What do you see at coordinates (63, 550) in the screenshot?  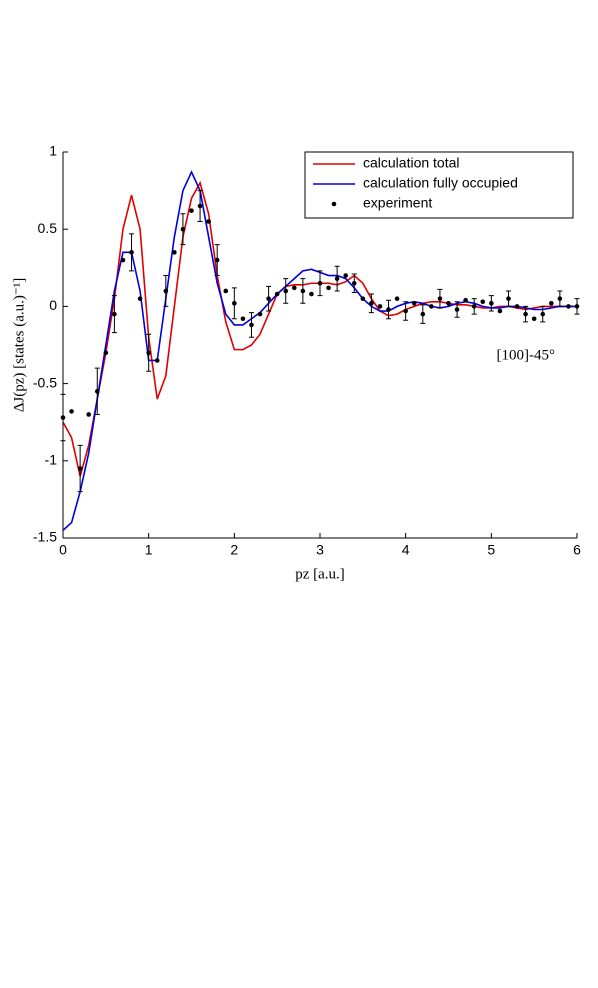 I see `x-tick-label: 0` at bounding box center [63, 550].